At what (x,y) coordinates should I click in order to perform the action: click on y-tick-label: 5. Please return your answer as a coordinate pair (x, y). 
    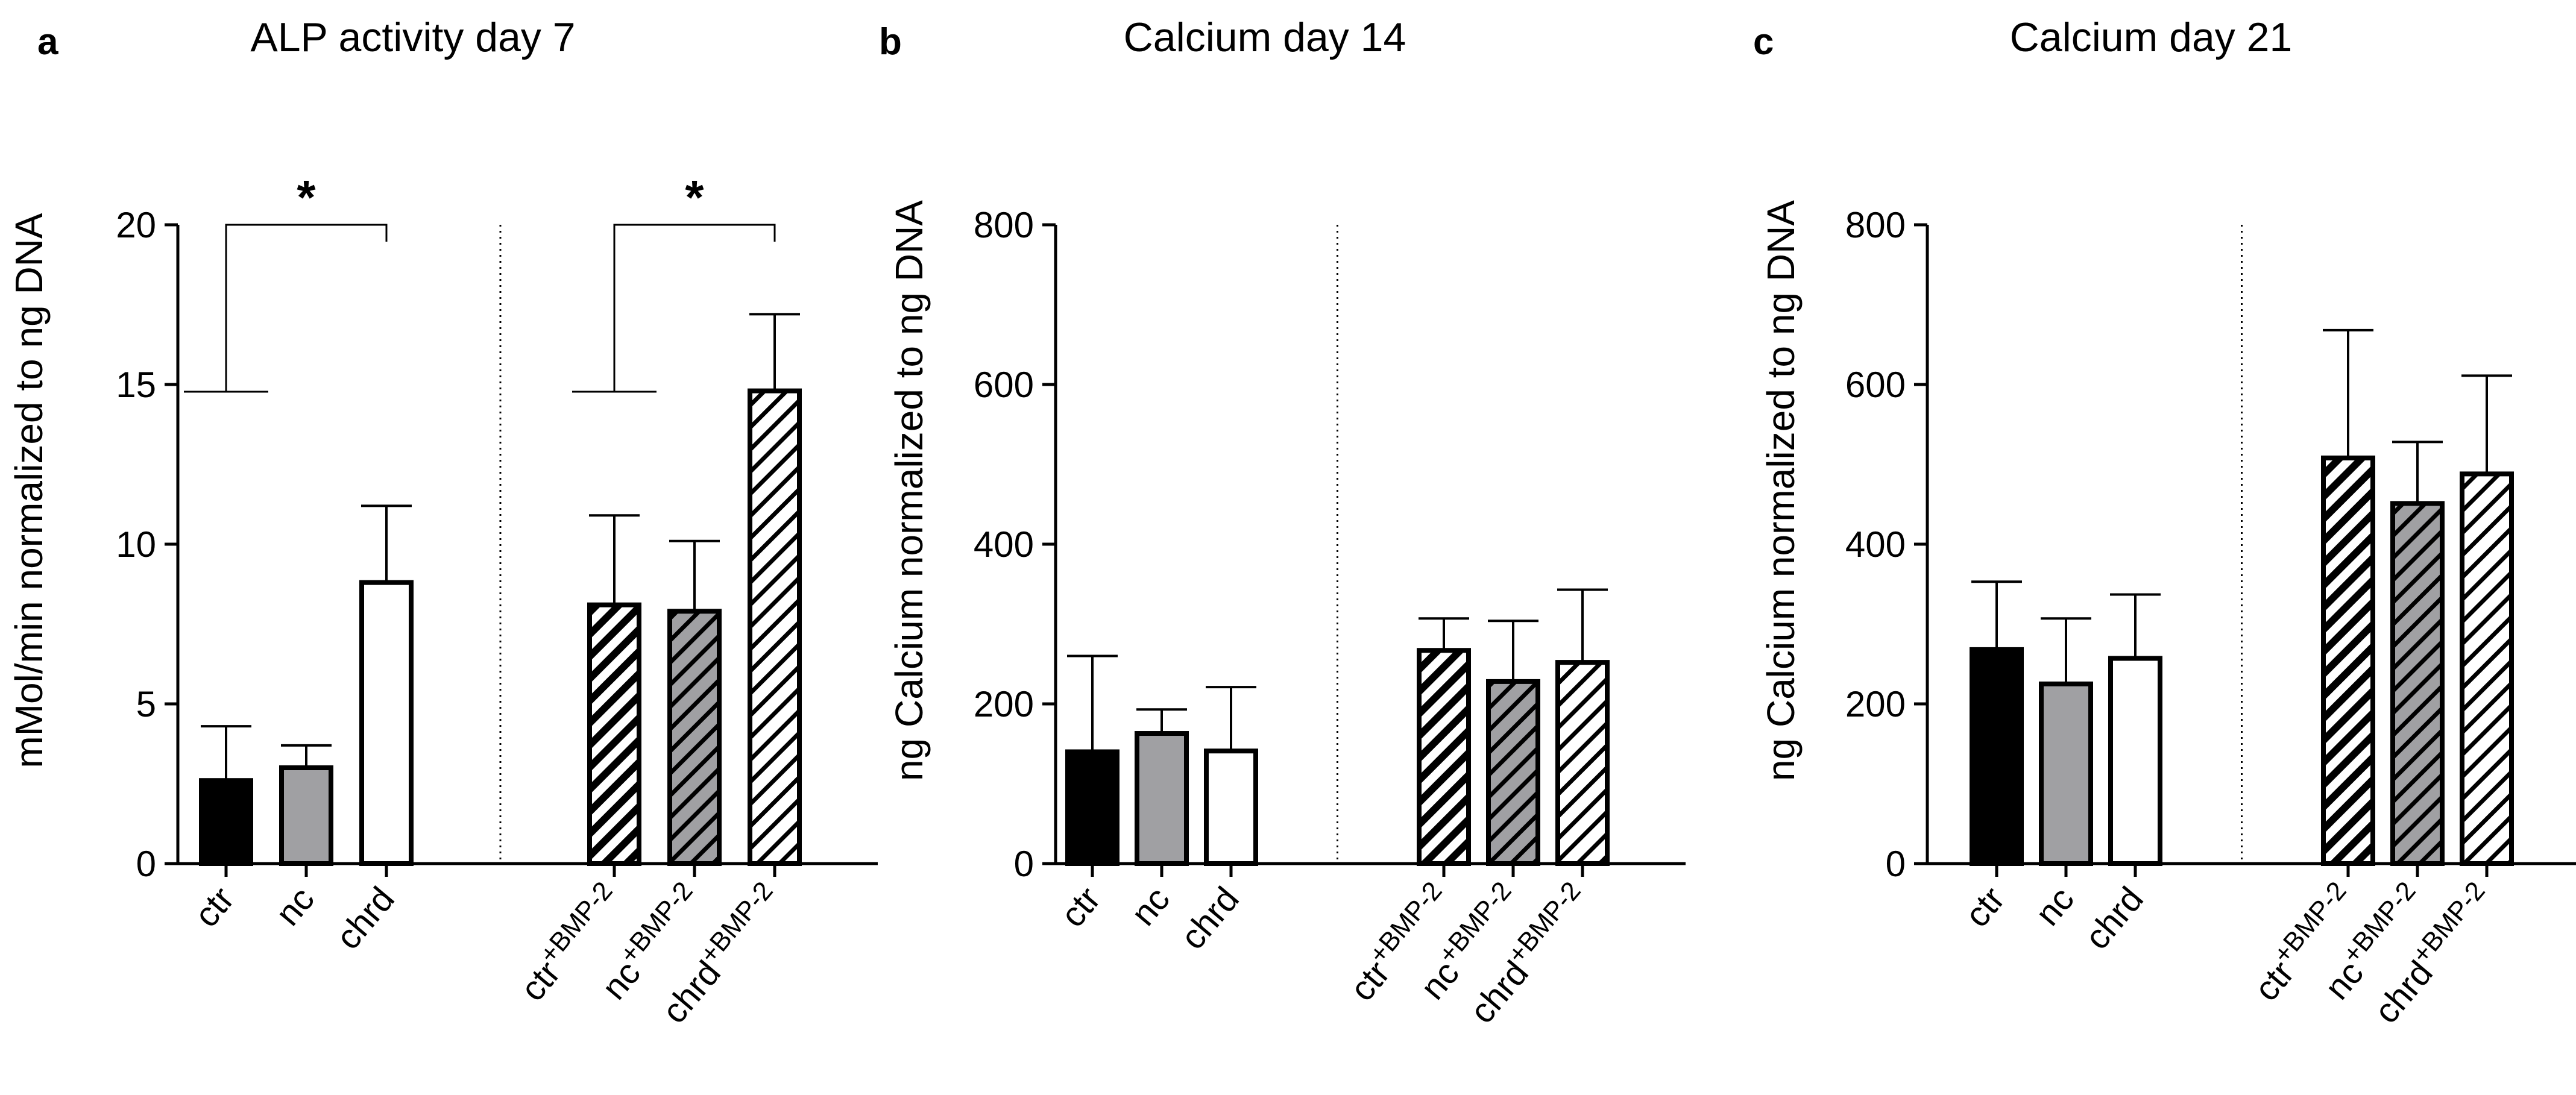
    Looking at the image, I should click on (146, 704).